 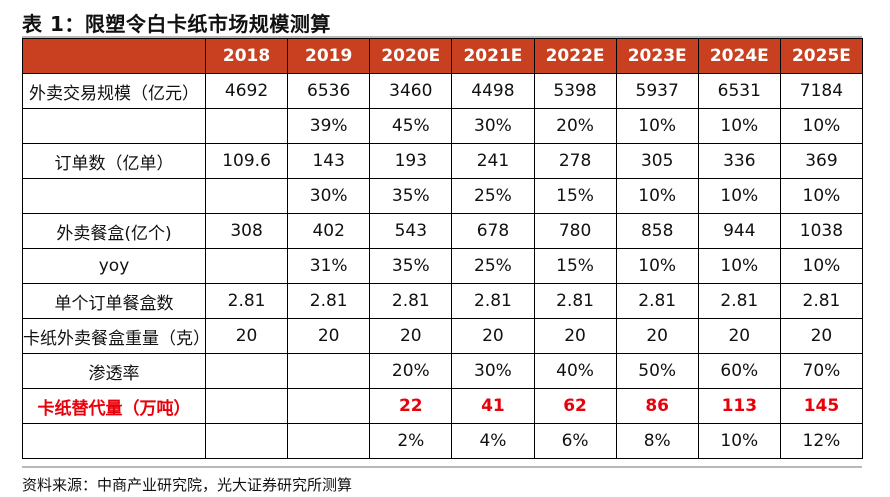 I want to click on row-label: 外卖交易规模（亿元）, so click(x=114, y=91).